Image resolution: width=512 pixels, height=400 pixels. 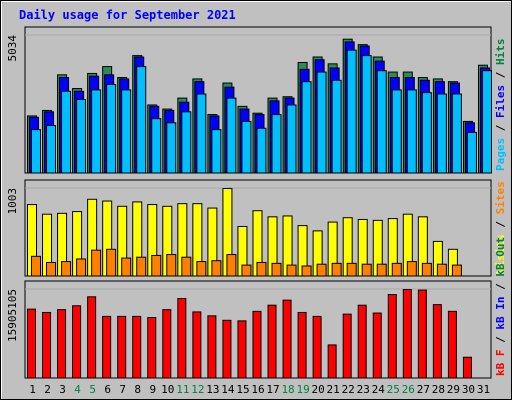 What do you see at coordinates (62, 389) in the screenshot?
I see `day-label-3: 3` at bounding box center [62, 389].